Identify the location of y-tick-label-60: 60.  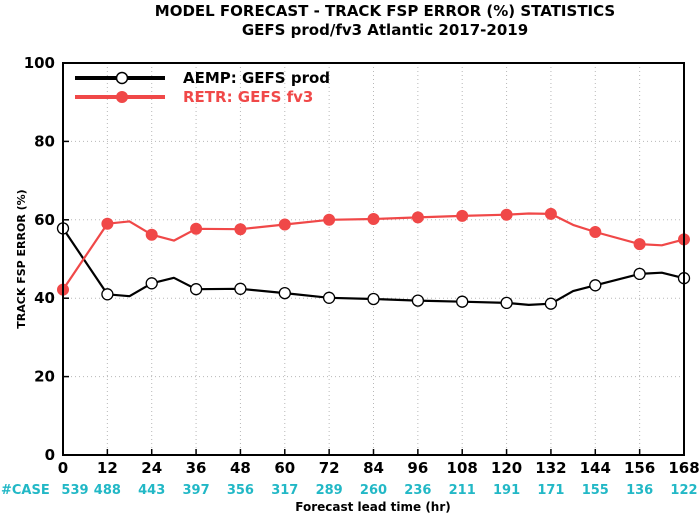
(44, 220).